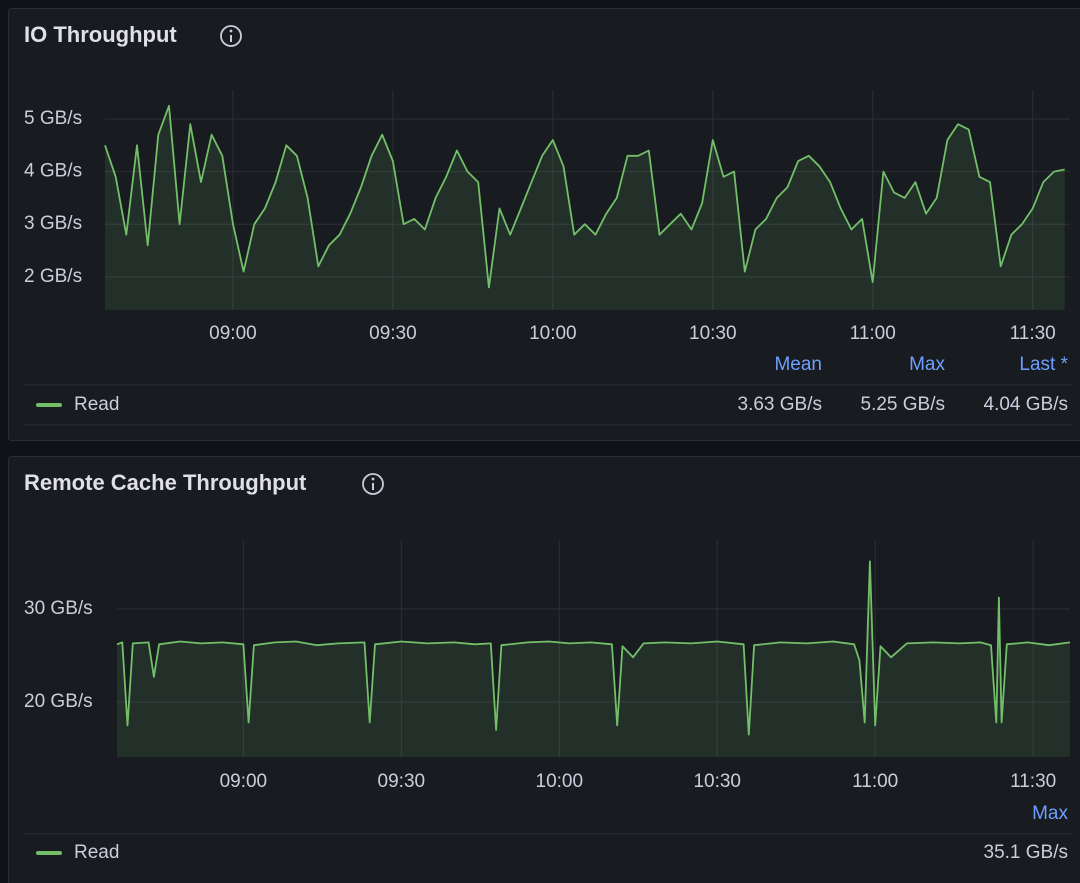 This screenshot has height=883, width=1080. I want to click on panel-title: IO Throughput, so click(100, 34).